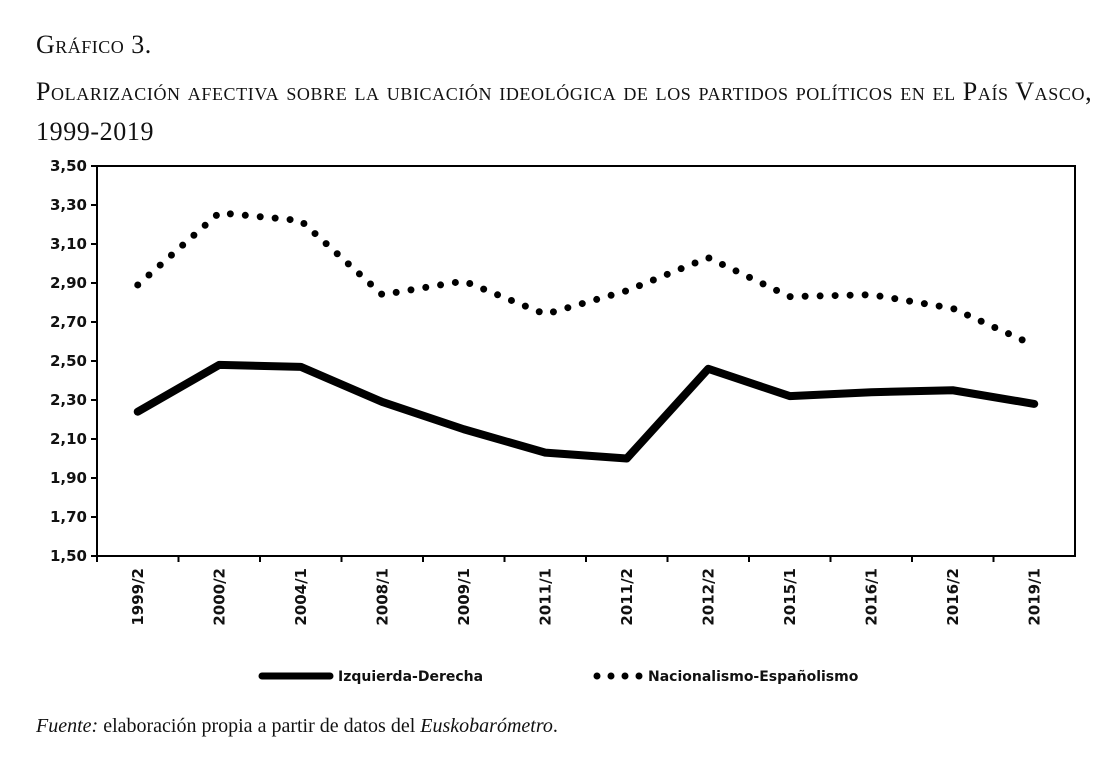  I want to click on legend-label: Izquierda-Derecha, so click(410, 677).